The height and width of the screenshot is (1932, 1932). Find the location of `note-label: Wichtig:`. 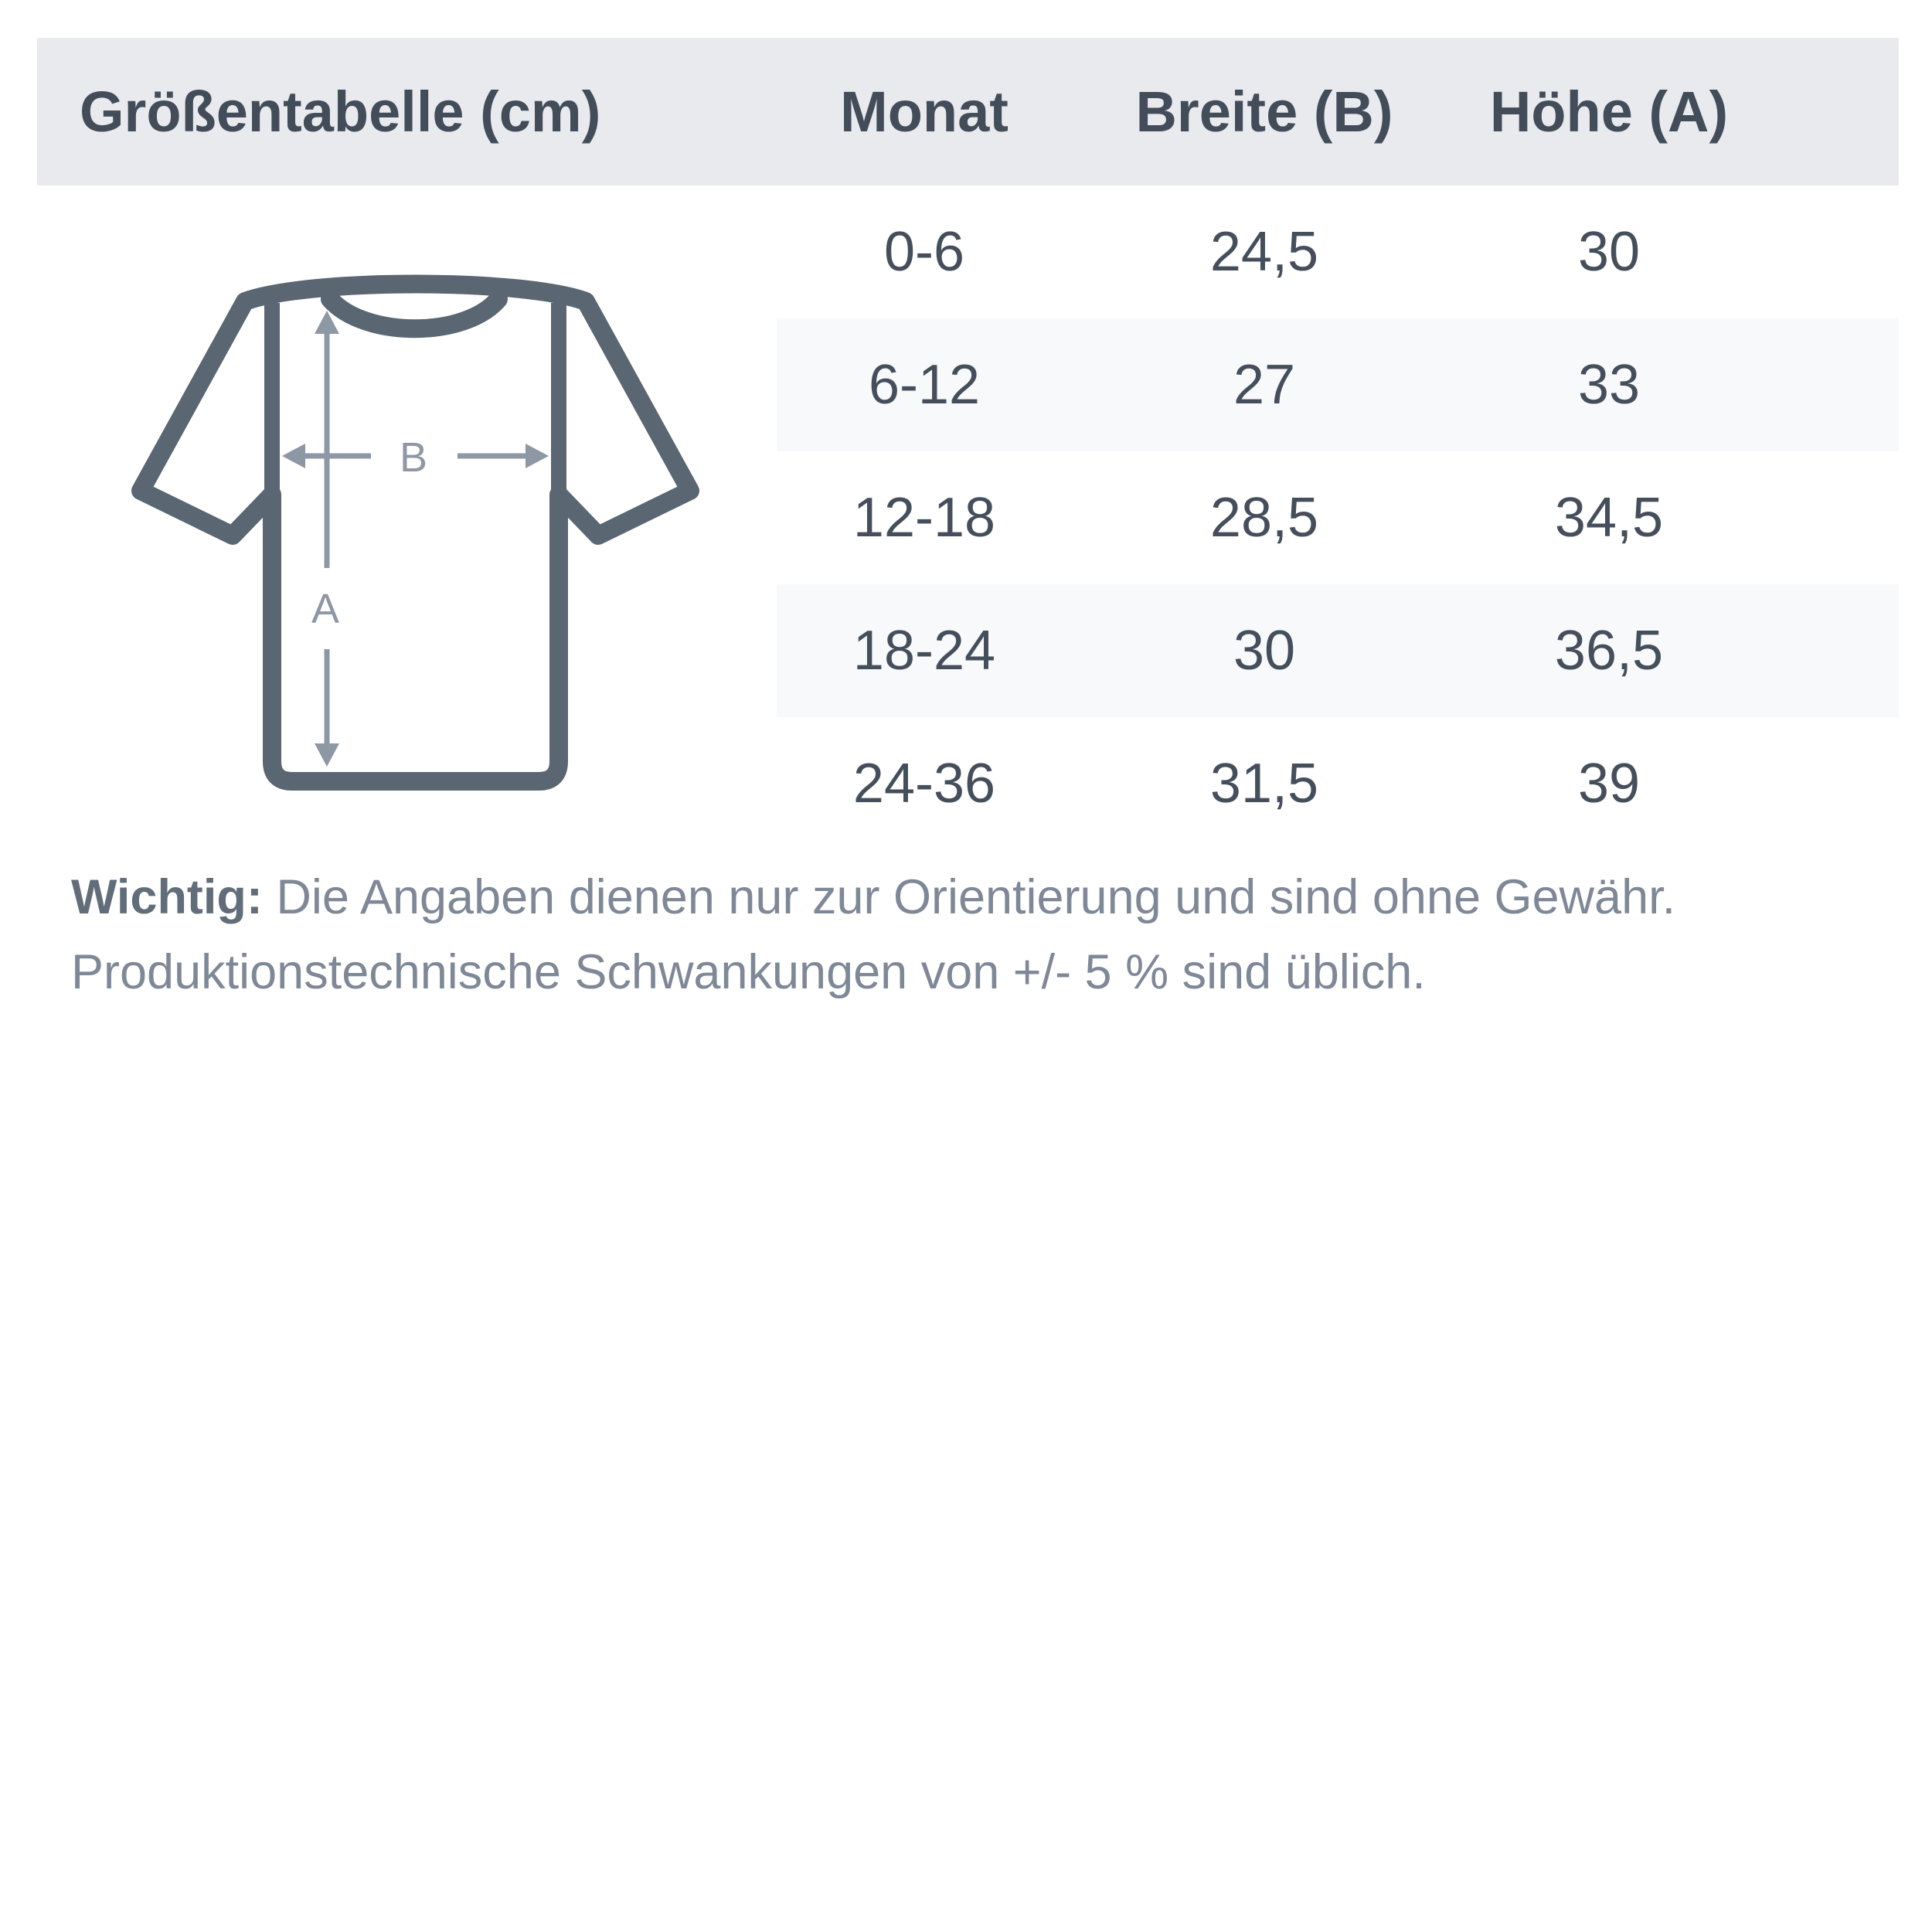

note-label: Wichtig: is located at coordinates (167, 897).